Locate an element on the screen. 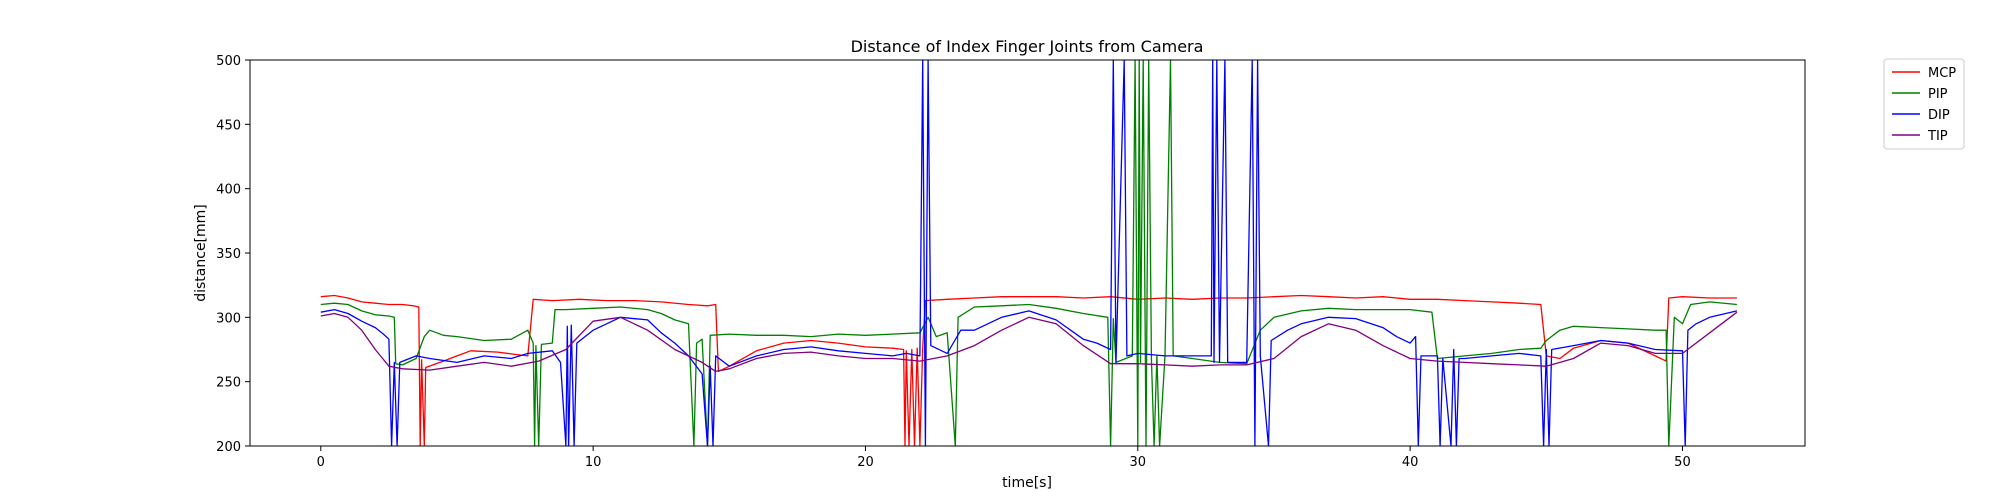 The height and width of the screenshot is (500, 2000). y-tick-label: 500 is located at coordinates (228, 61).